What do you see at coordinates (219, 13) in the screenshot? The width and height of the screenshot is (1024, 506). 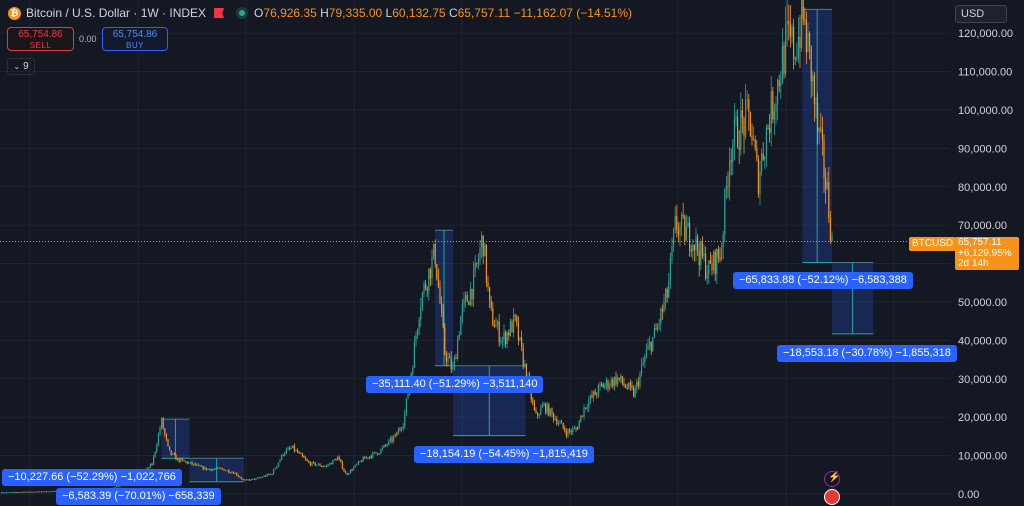 I see `flag-icon` at bounding box center [219, 13].